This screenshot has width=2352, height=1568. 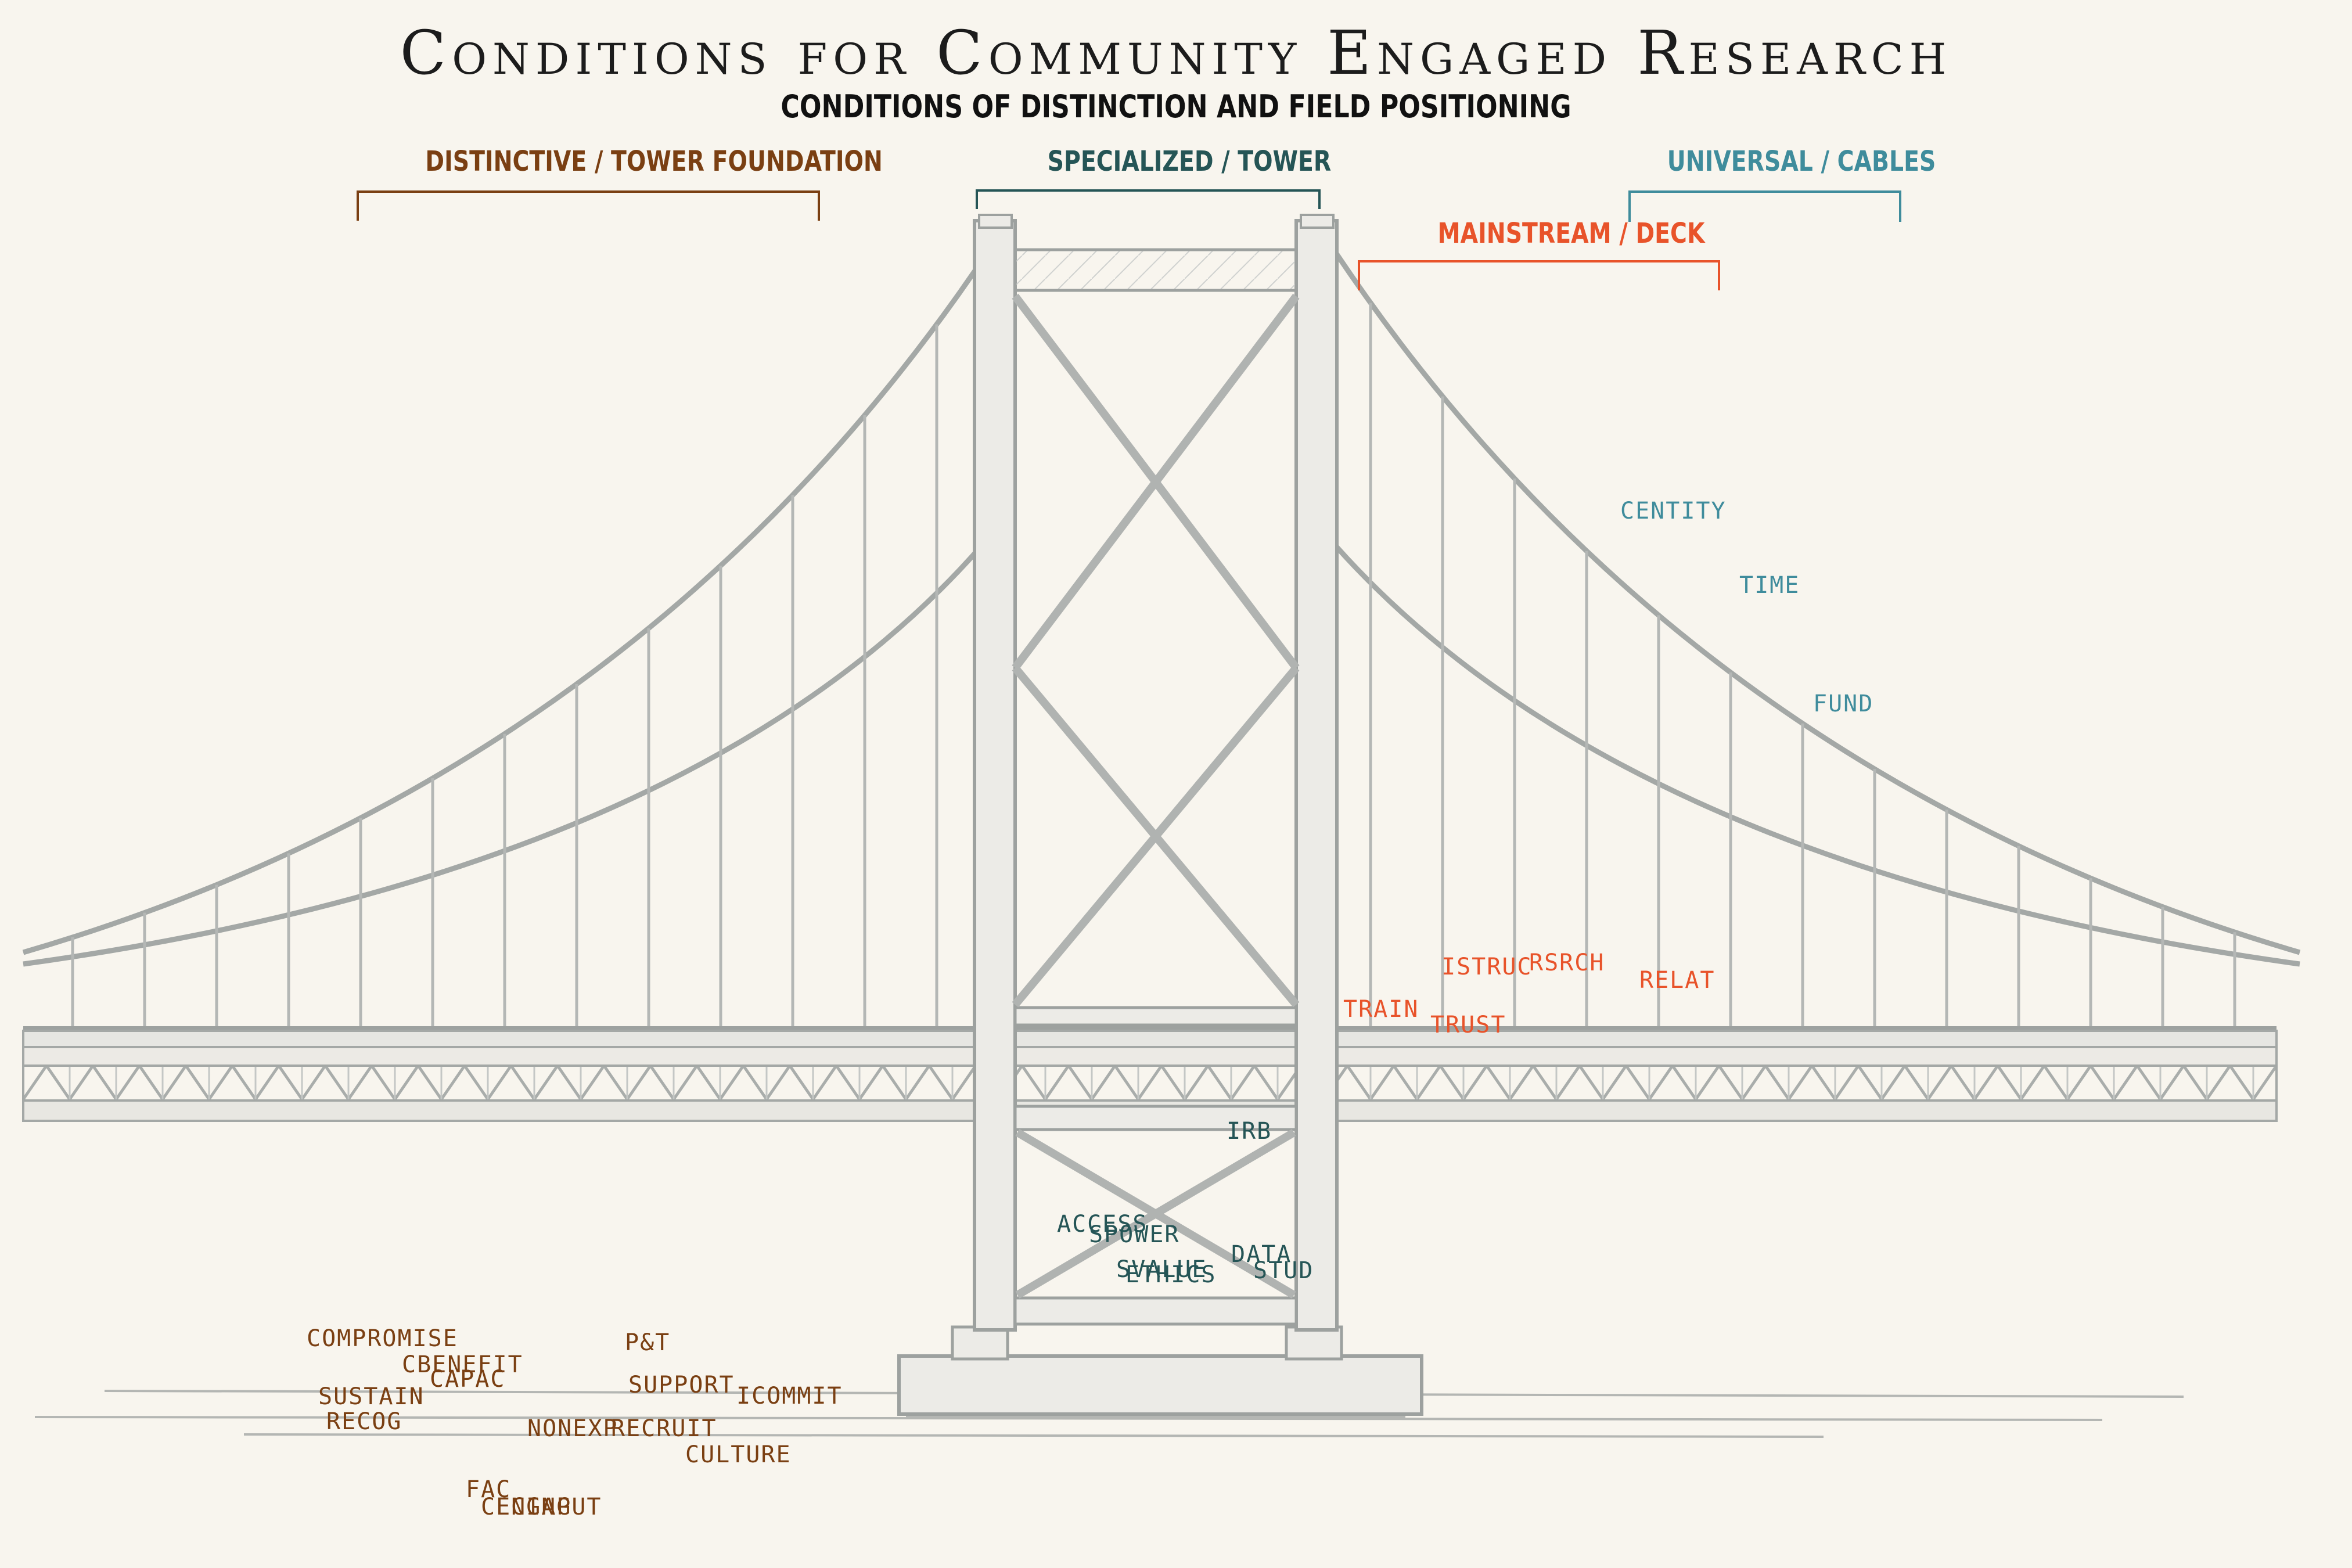 What do you see at coordinates (572, 1428) in the screenshot?
I see `term-label: NONEXP` at bounding box center [572, 1428].